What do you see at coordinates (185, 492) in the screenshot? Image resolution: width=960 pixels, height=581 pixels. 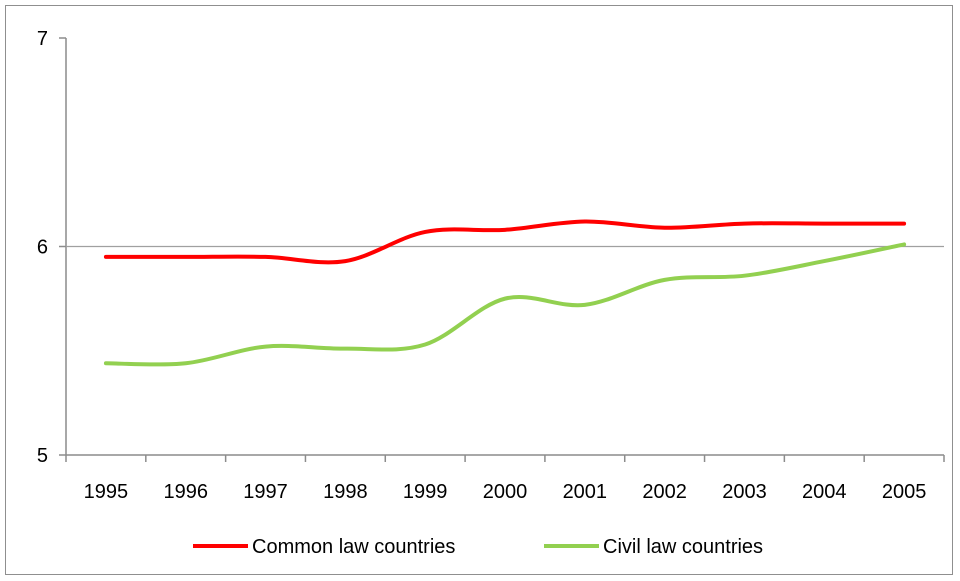 I see `x-tick-label: 1996` at bounding box center [185, 492].